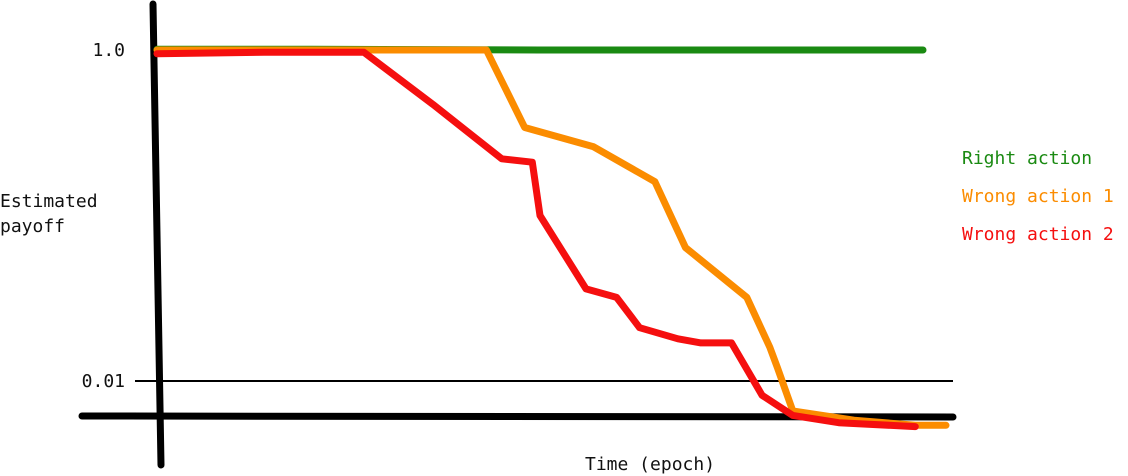  What do you see at coordinates (650, 464) in the screenshot?
I see `x-axis-label: Time (epoch)` at bounding box center [650, 464].